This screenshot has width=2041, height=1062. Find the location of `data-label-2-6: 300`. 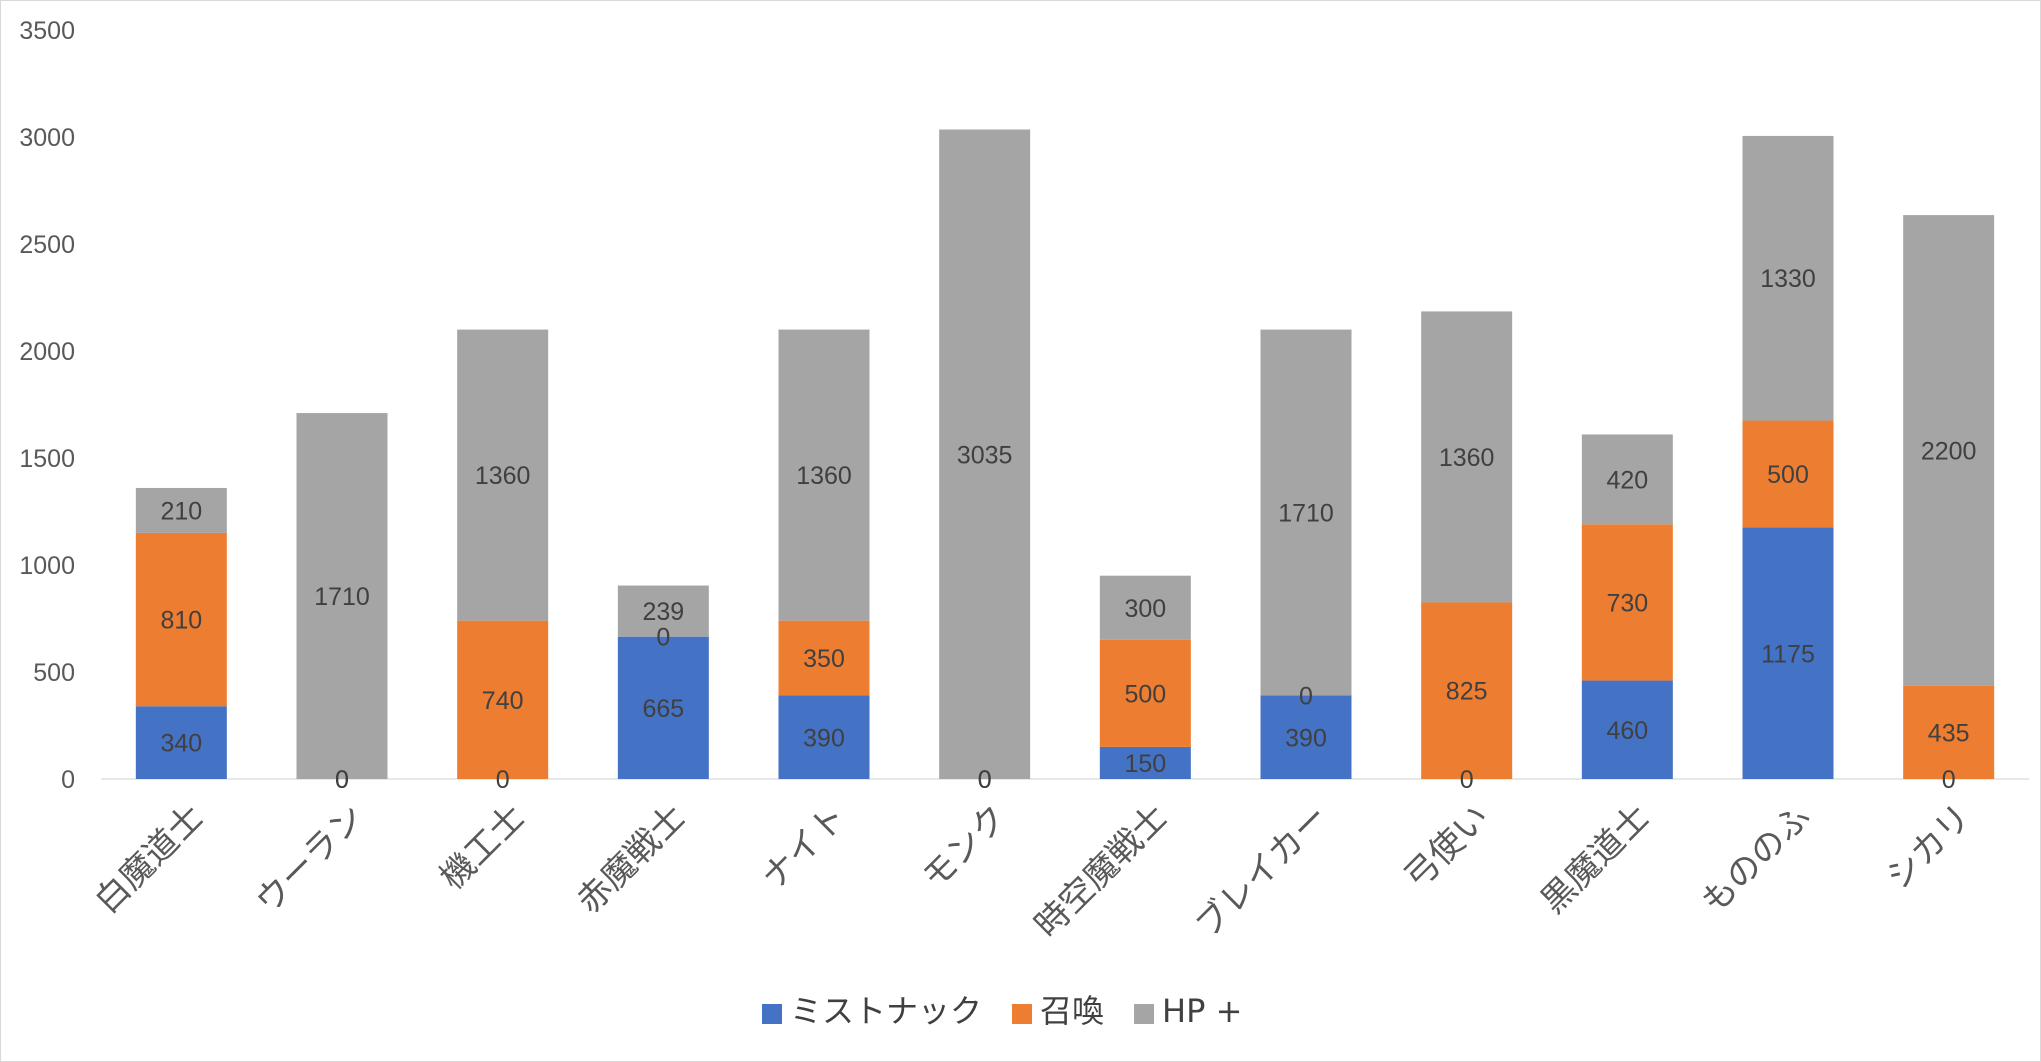

data-label-2-6: 300 is located at coordinates (1145, 609).